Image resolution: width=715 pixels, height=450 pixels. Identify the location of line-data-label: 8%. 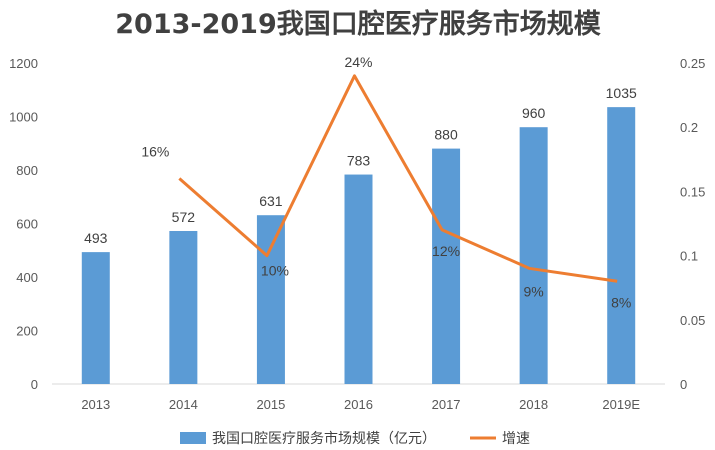
(621, 302).